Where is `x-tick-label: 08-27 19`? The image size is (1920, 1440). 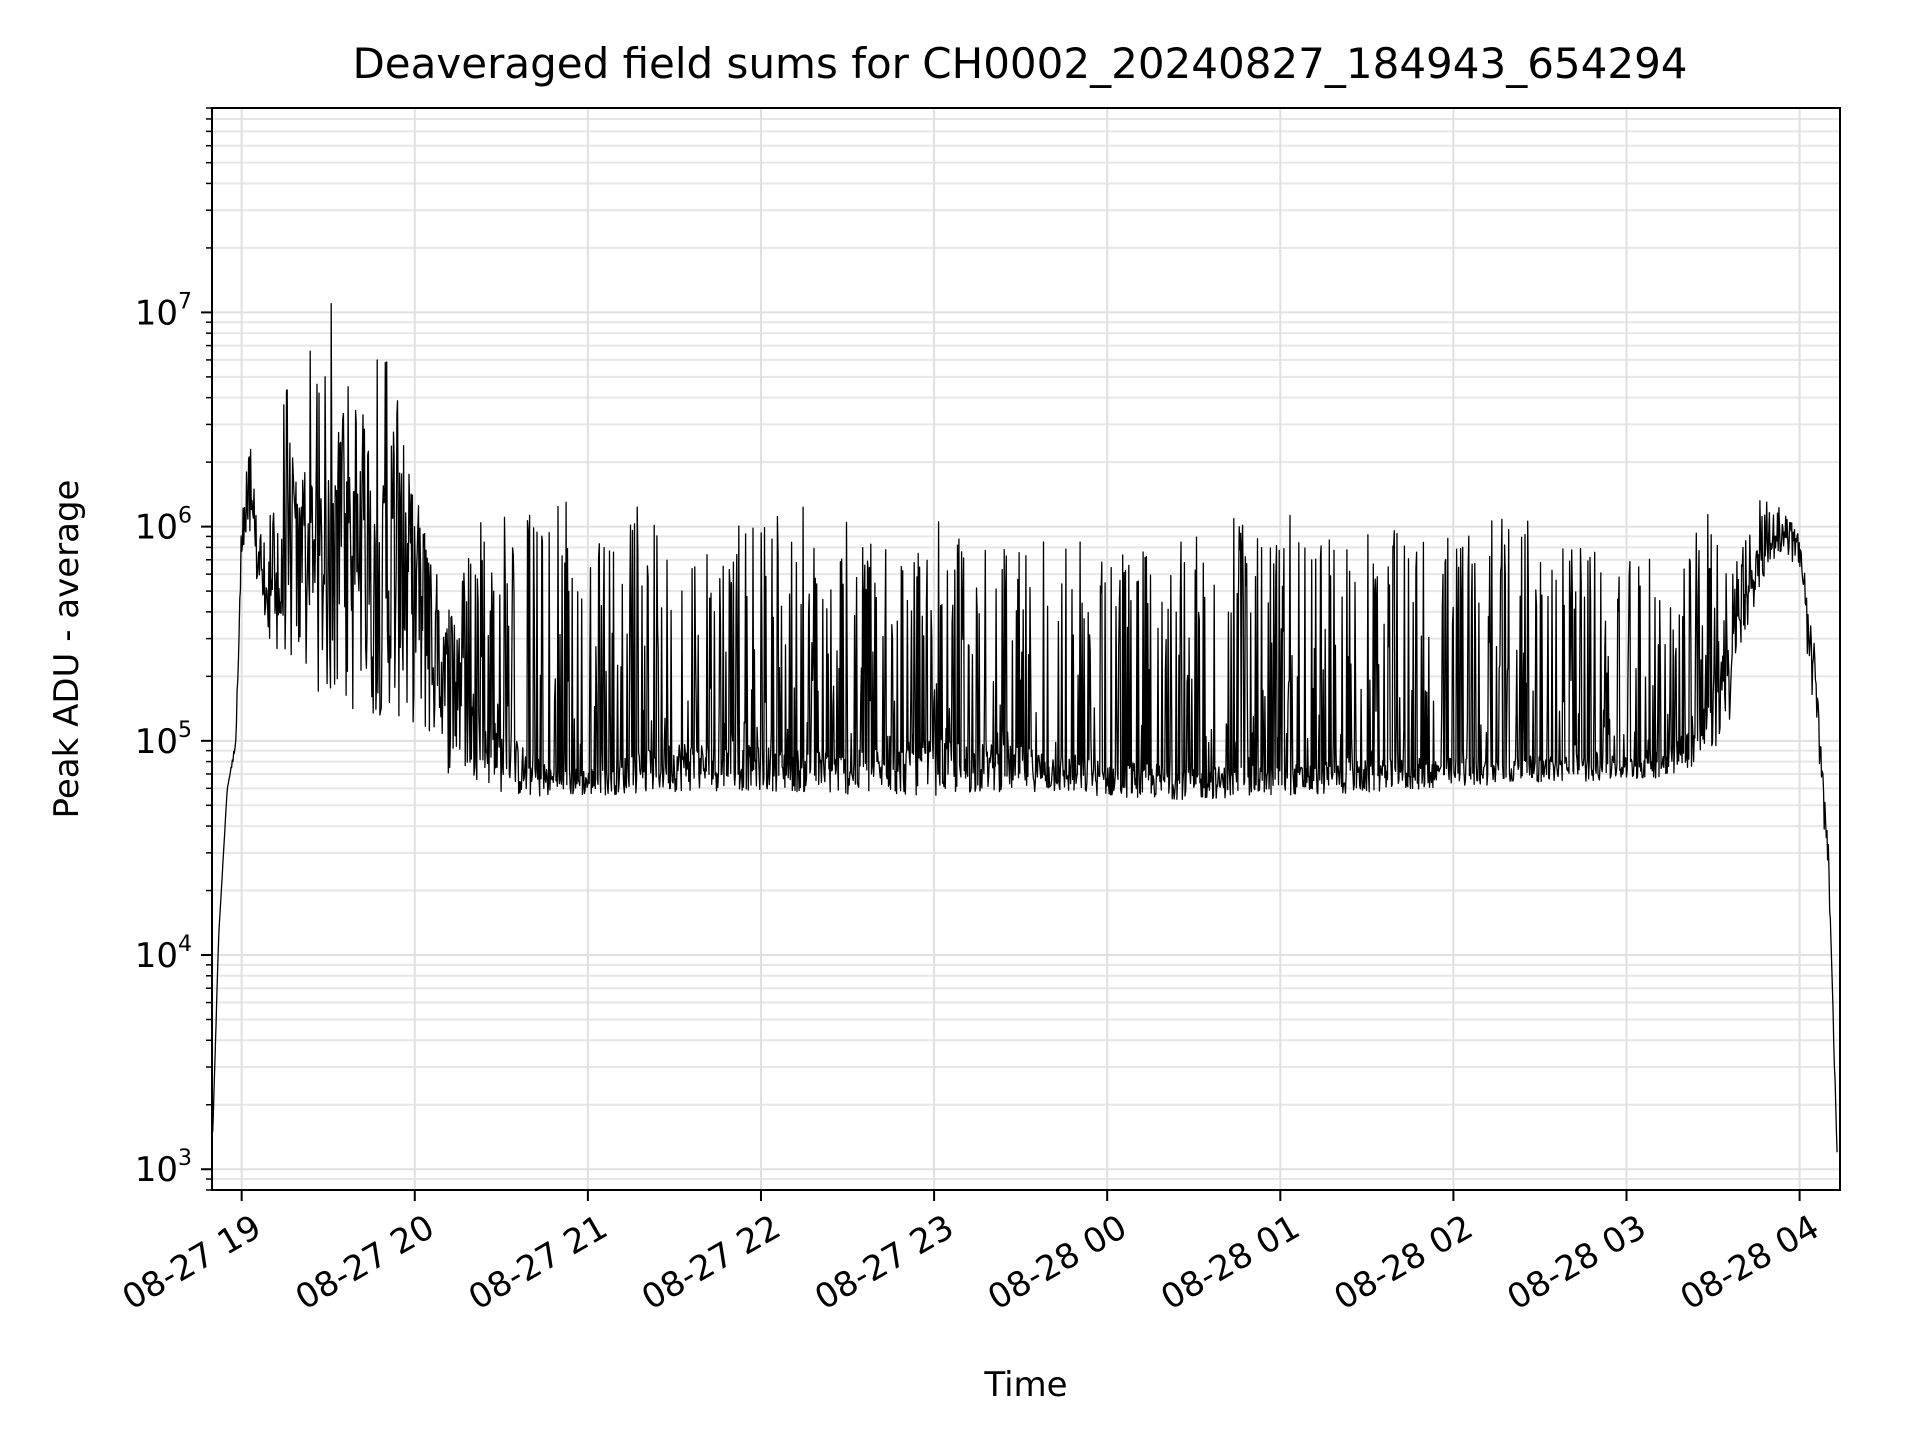
x-tick-label: 08-27 19 is located at coordinates (192, 1262).